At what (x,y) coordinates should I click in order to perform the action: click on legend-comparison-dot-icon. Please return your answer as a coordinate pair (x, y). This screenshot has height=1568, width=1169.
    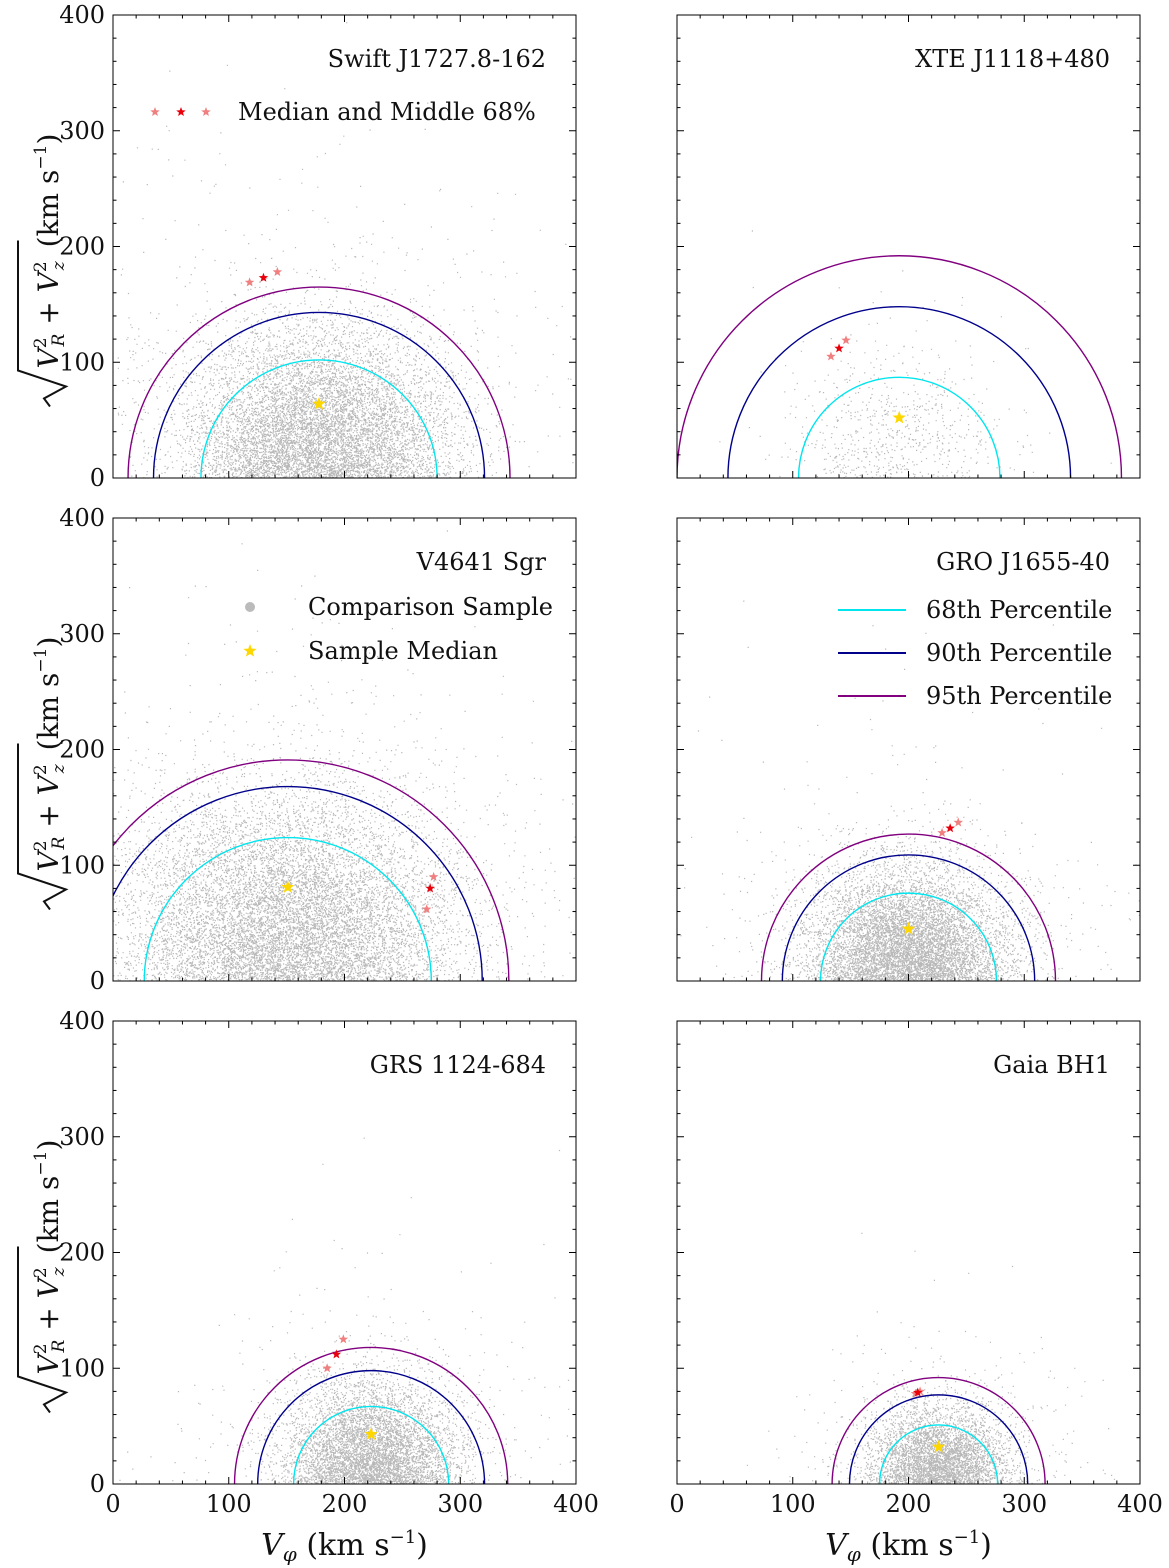
    Looking at the image, I should click on (250, 607).